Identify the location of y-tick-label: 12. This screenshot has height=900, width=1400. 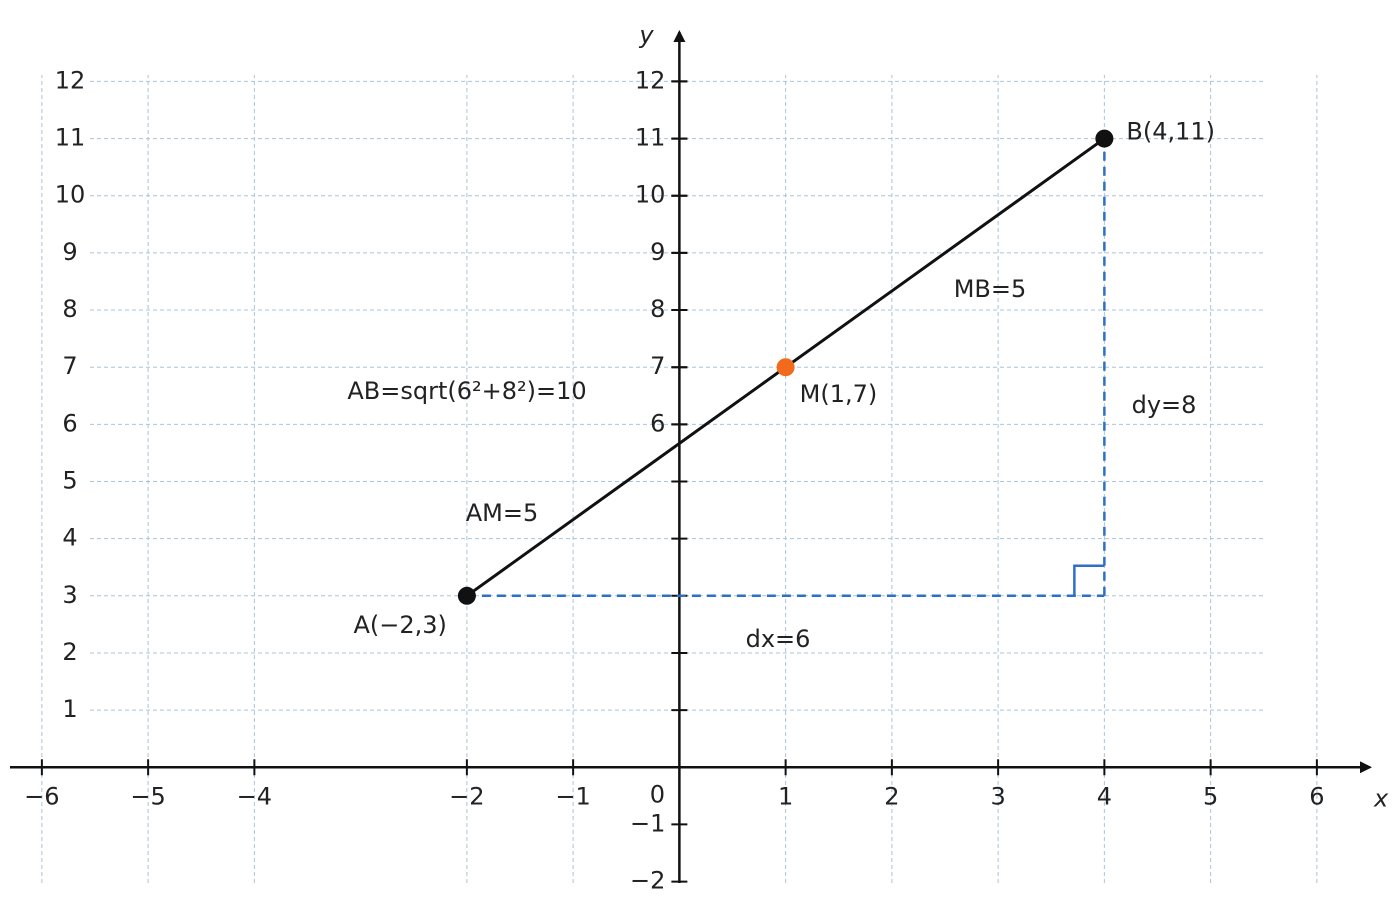
(70, 80).